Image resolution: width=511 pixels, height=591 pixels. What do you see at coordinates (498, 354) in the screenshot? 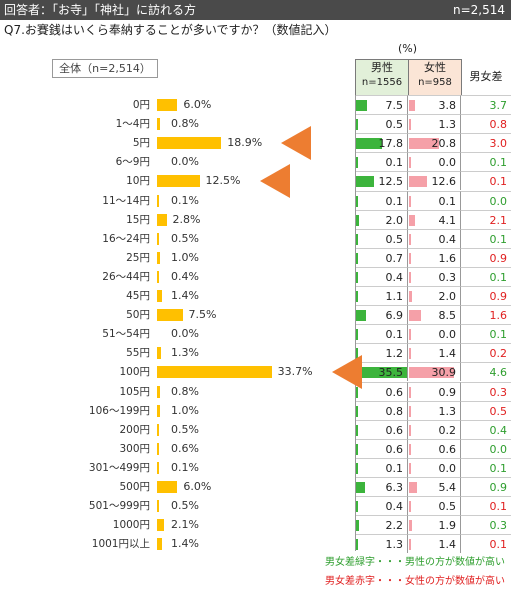
I see `diff-value: 0.2` at bounding box center [498, 354].